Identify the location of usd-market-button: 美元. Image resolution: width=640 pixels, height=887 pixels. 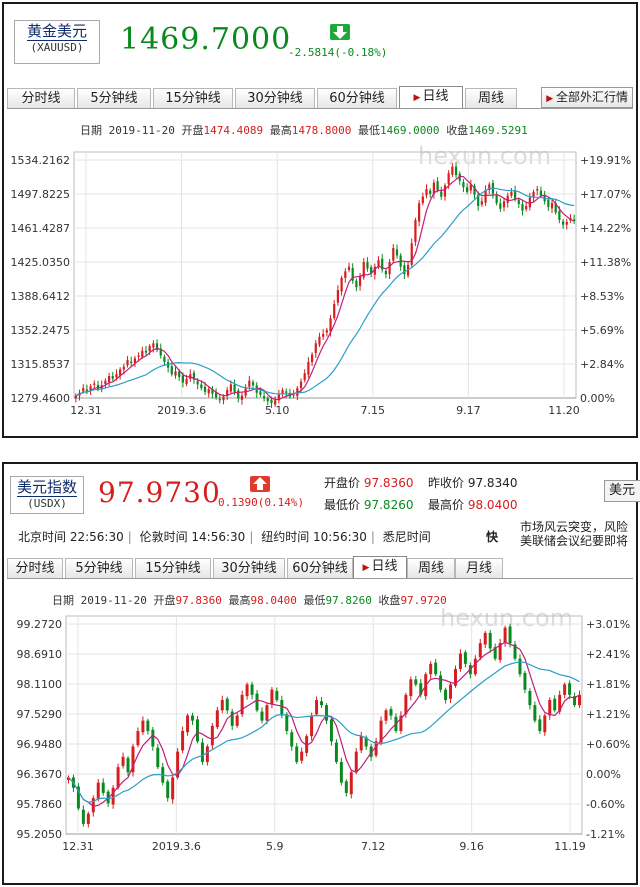
(622, 491).